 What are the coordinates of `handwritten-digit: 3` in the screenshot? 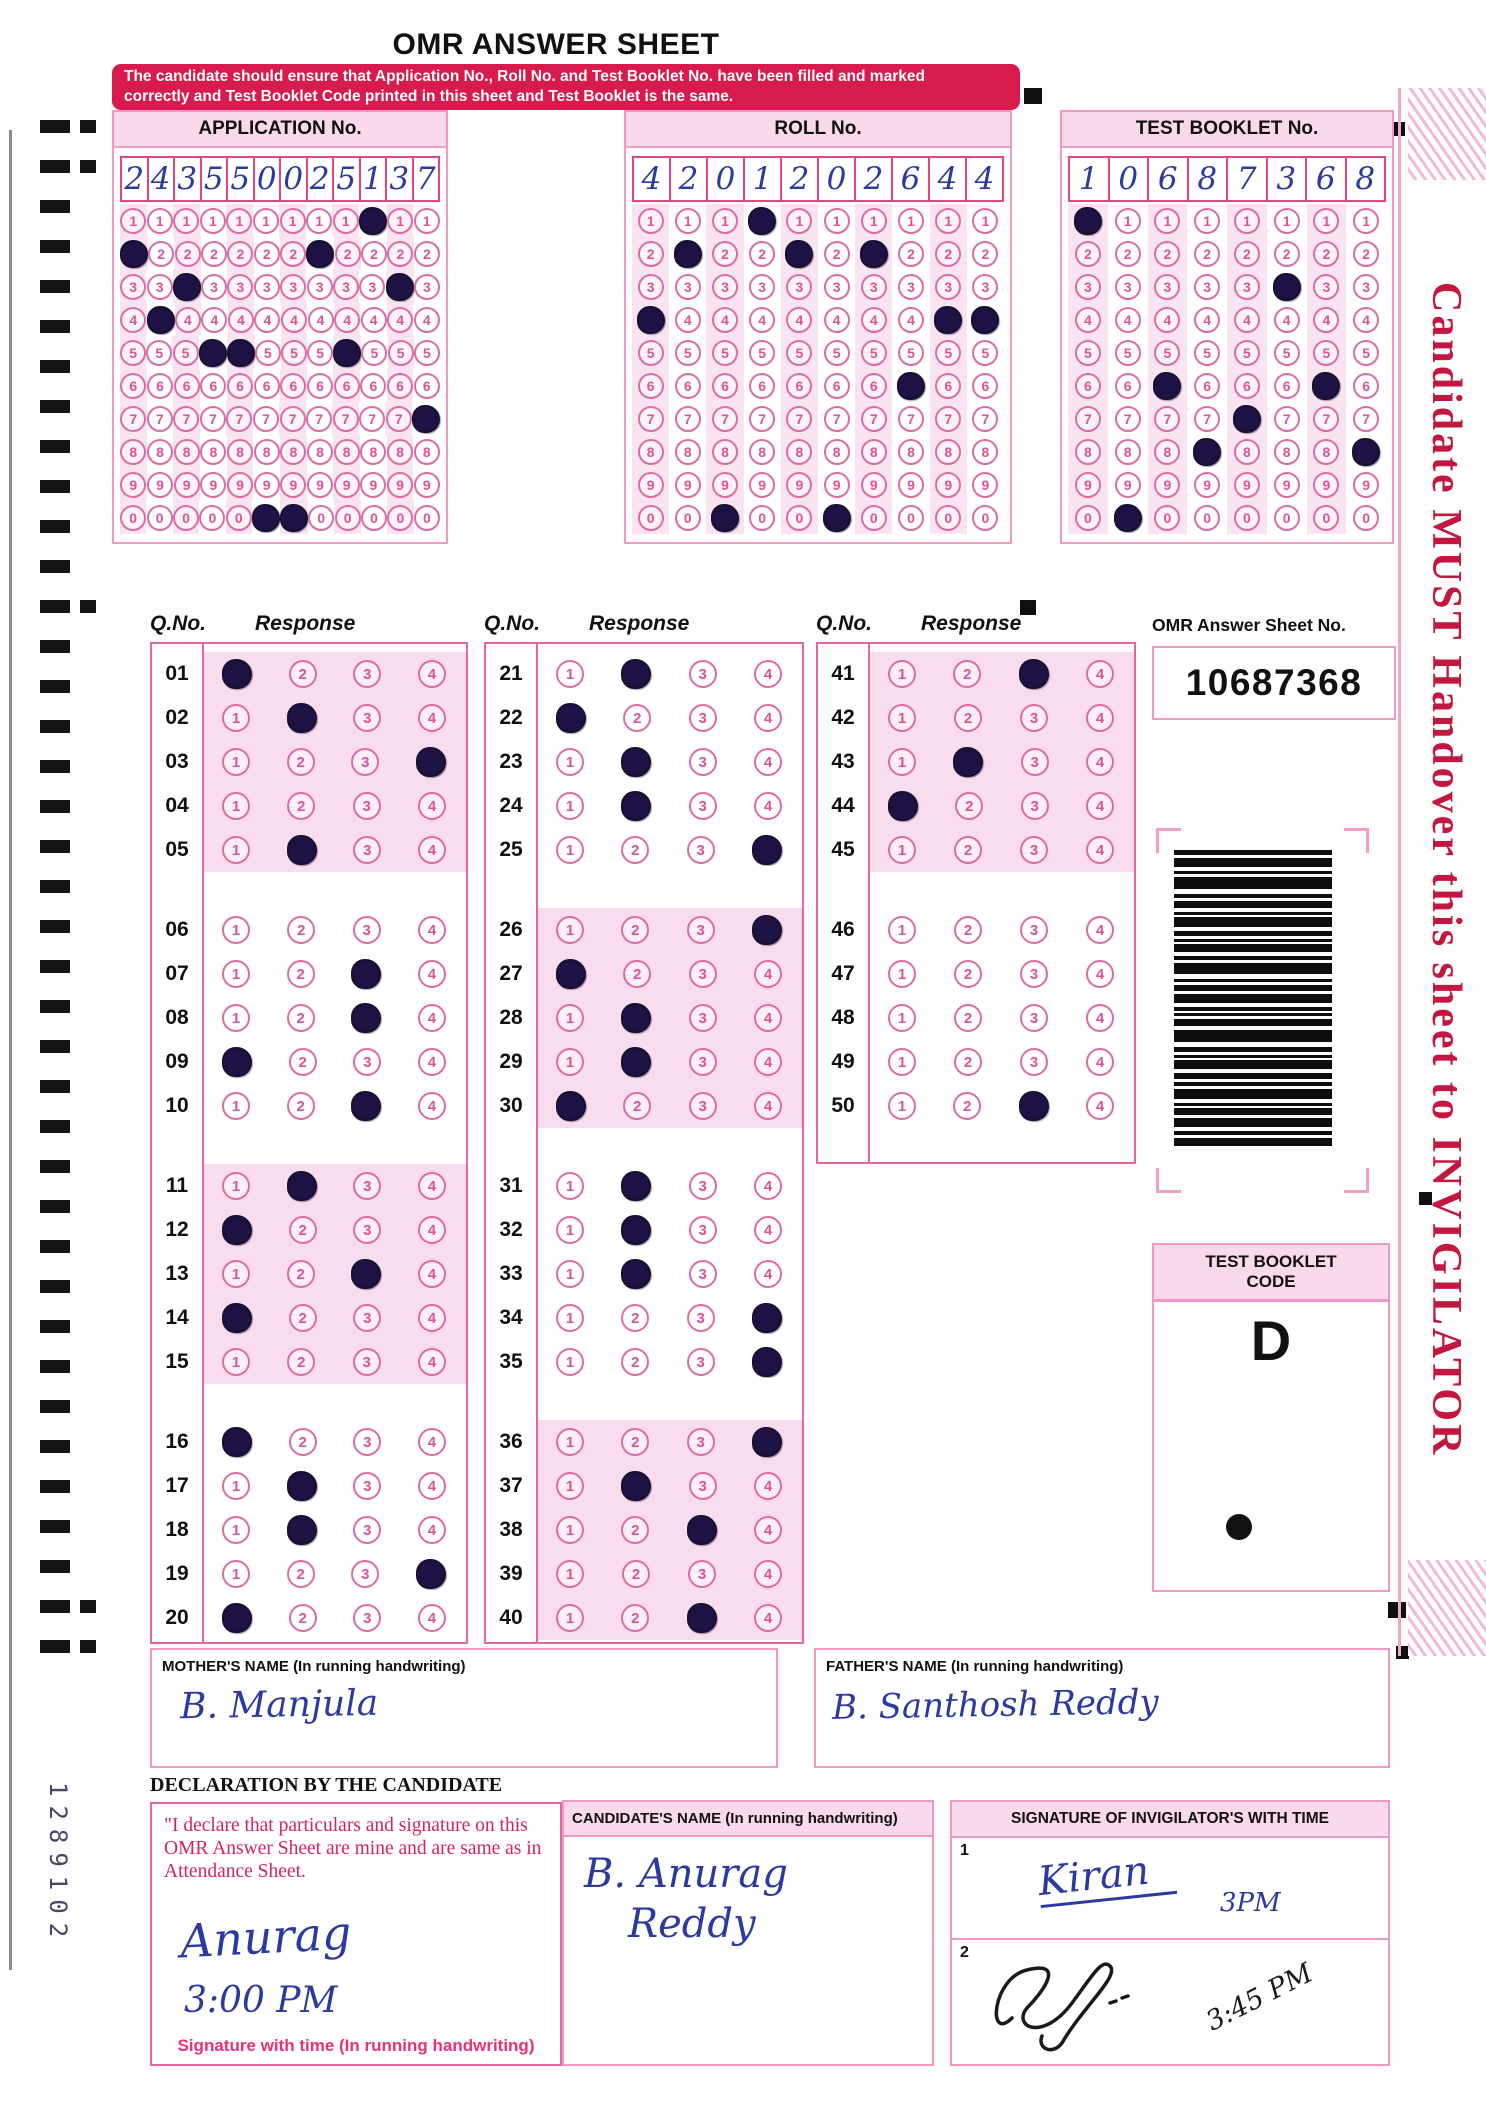 It's located at (399, 179).